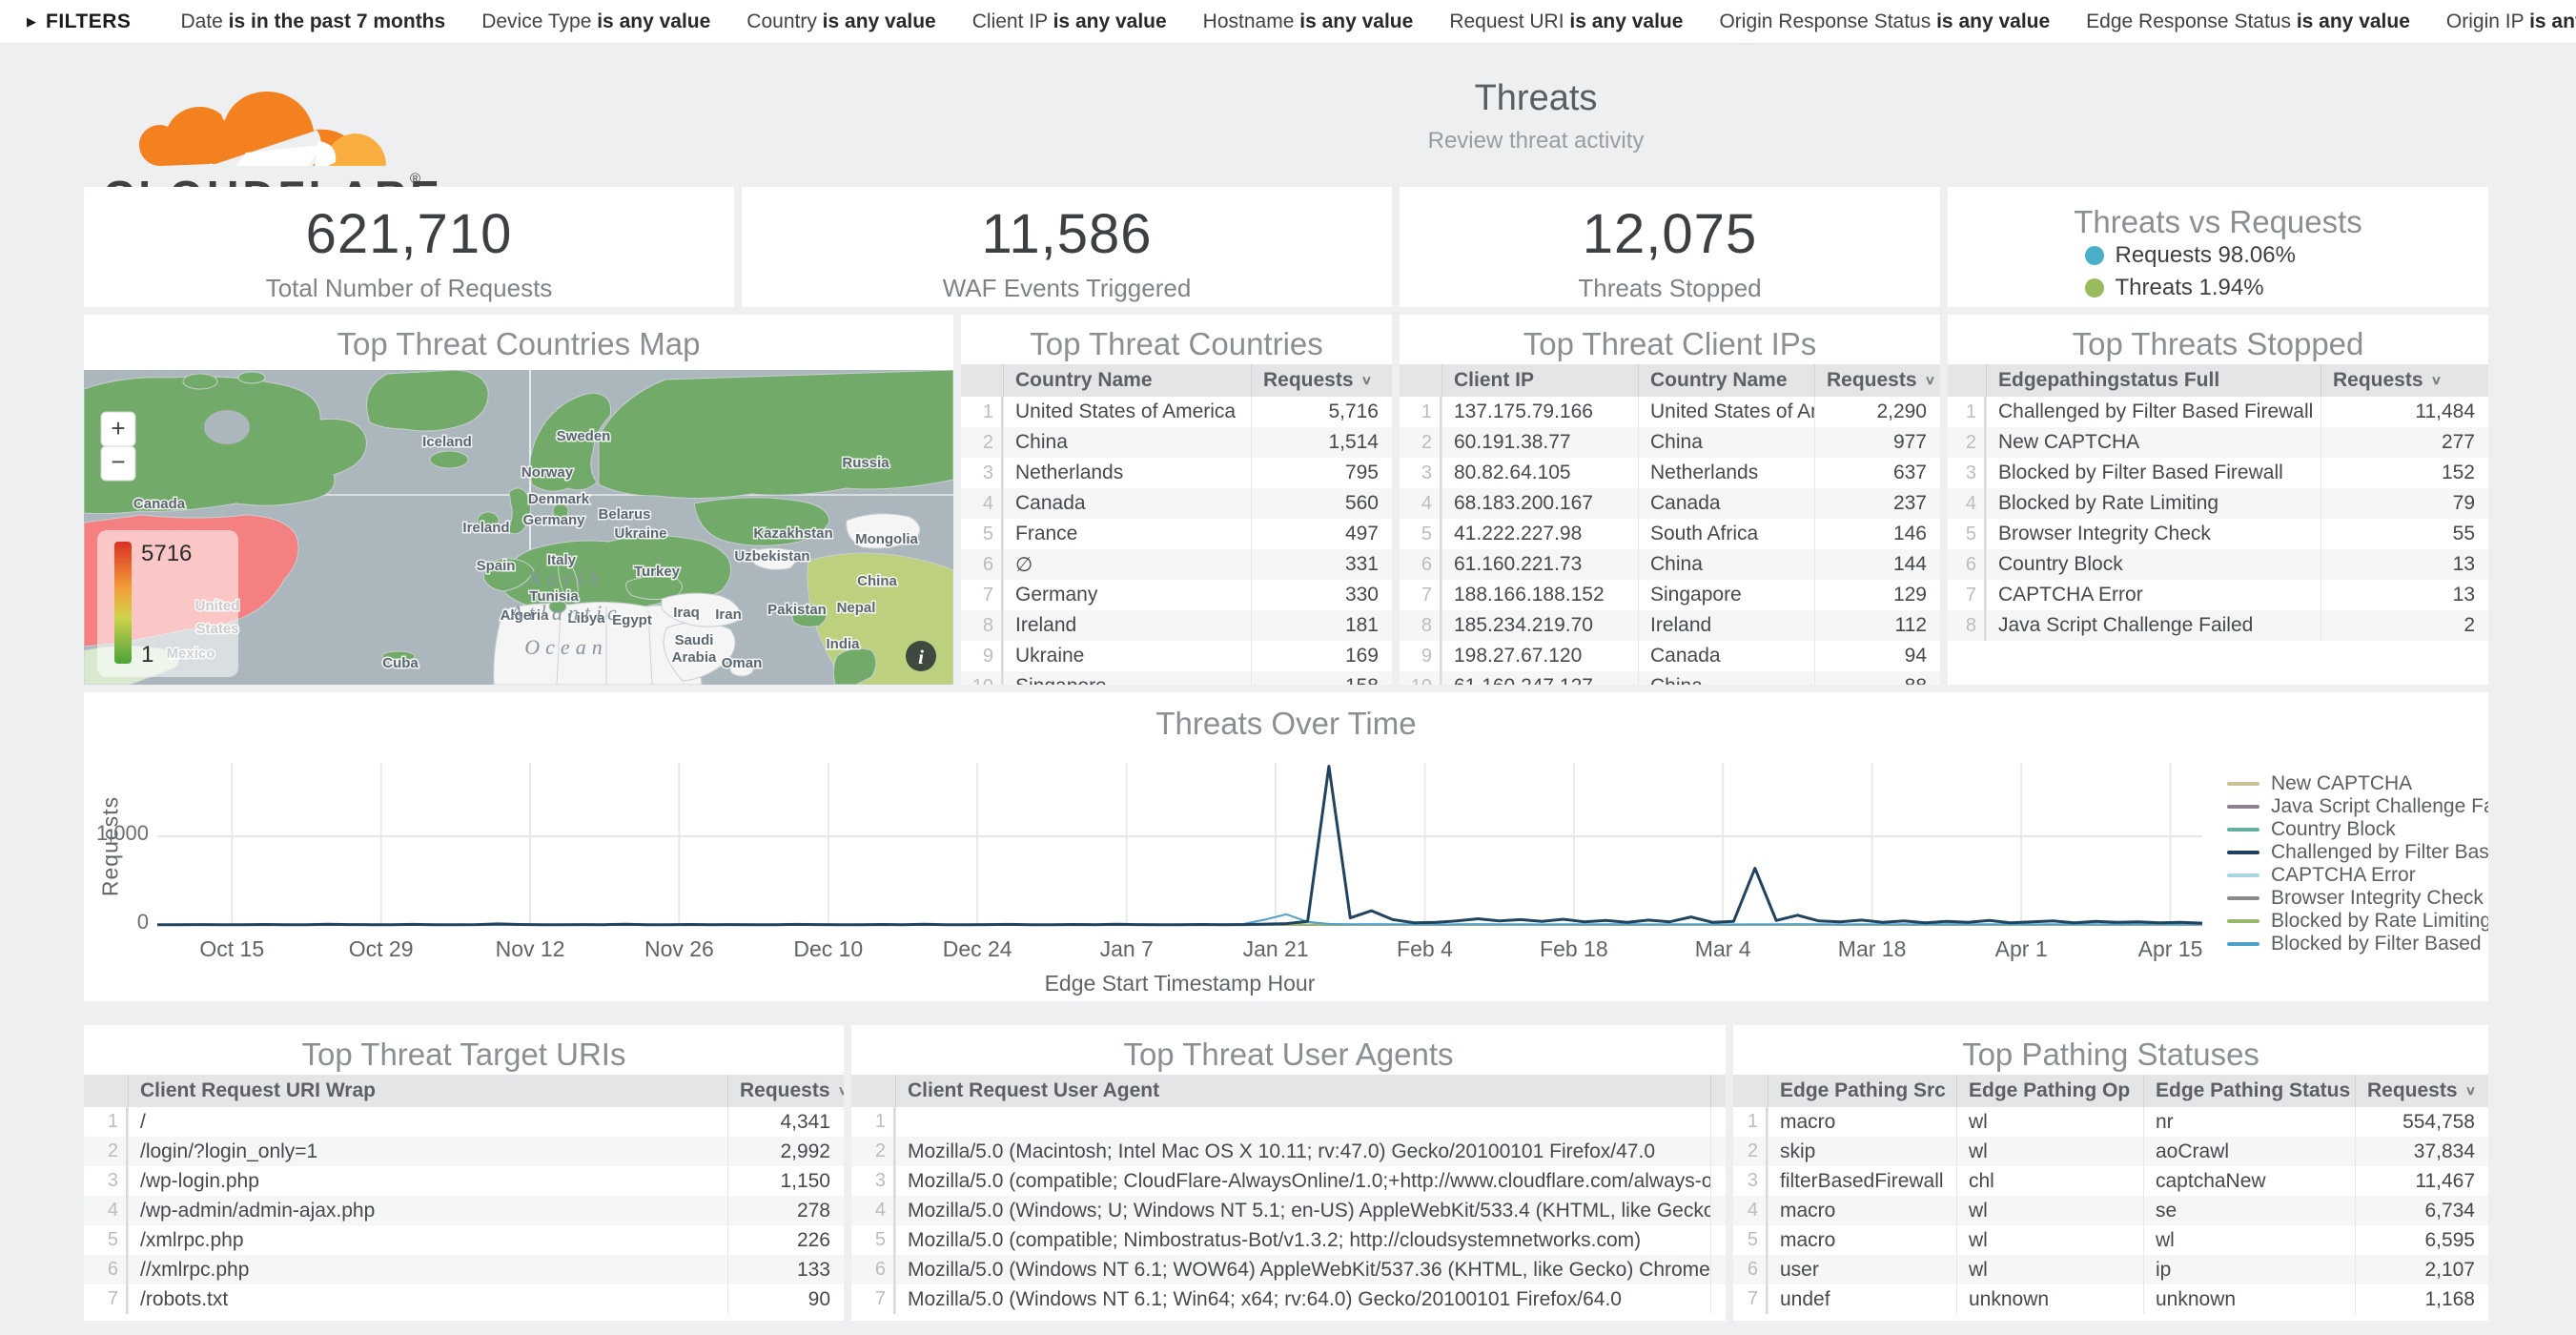 Image resolution: width=2576 pixels, height=1335 pixels. I want to click on map-info-button: i, so click(921, 656).